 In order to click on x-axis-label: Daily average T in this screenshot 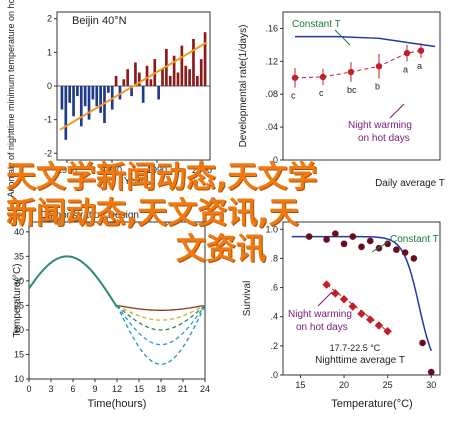, I will do `click(410, 183)`.